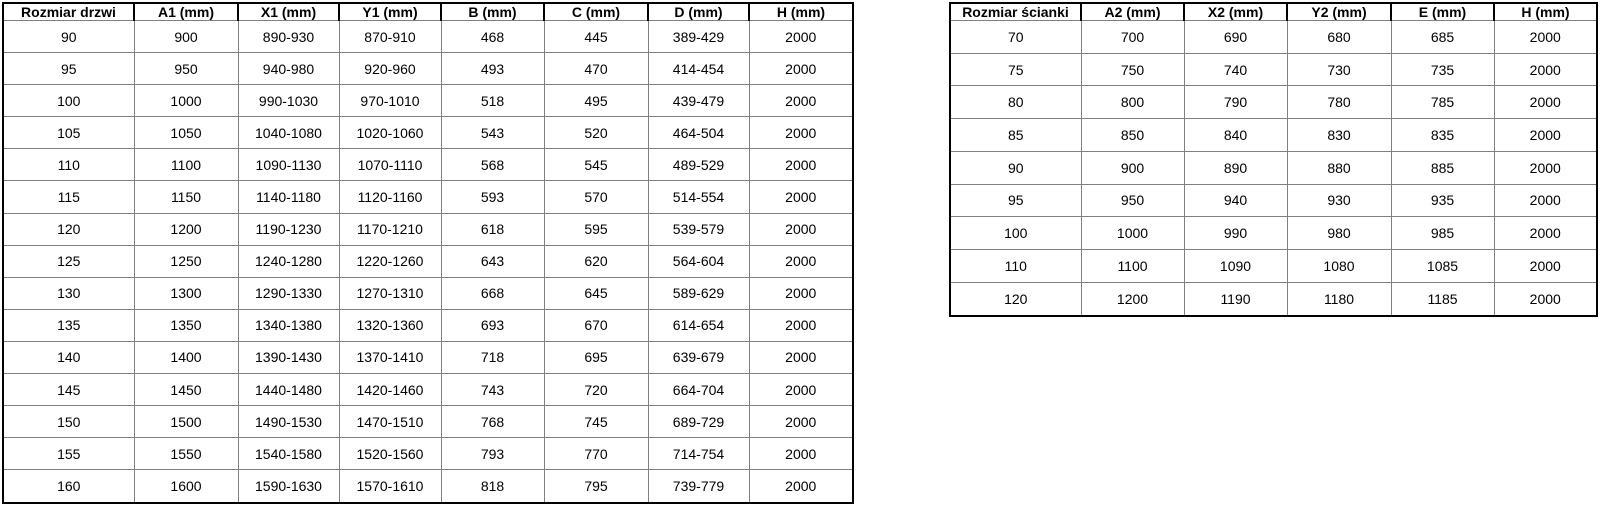  I want to click on table-cell: 595, so click(596, 229).